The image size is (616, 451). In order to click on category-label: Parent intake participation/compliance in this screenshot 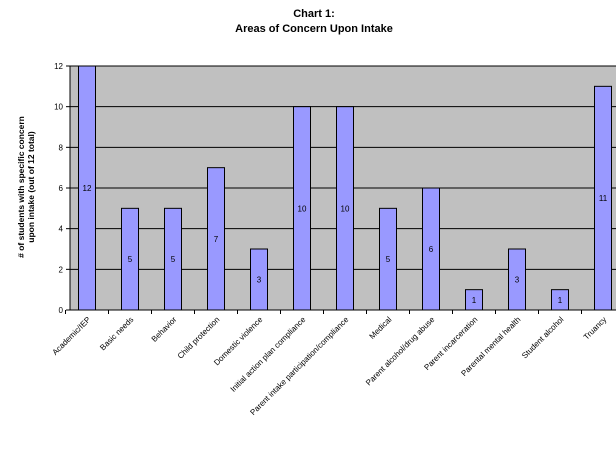, I will do `click(299, 366)`.